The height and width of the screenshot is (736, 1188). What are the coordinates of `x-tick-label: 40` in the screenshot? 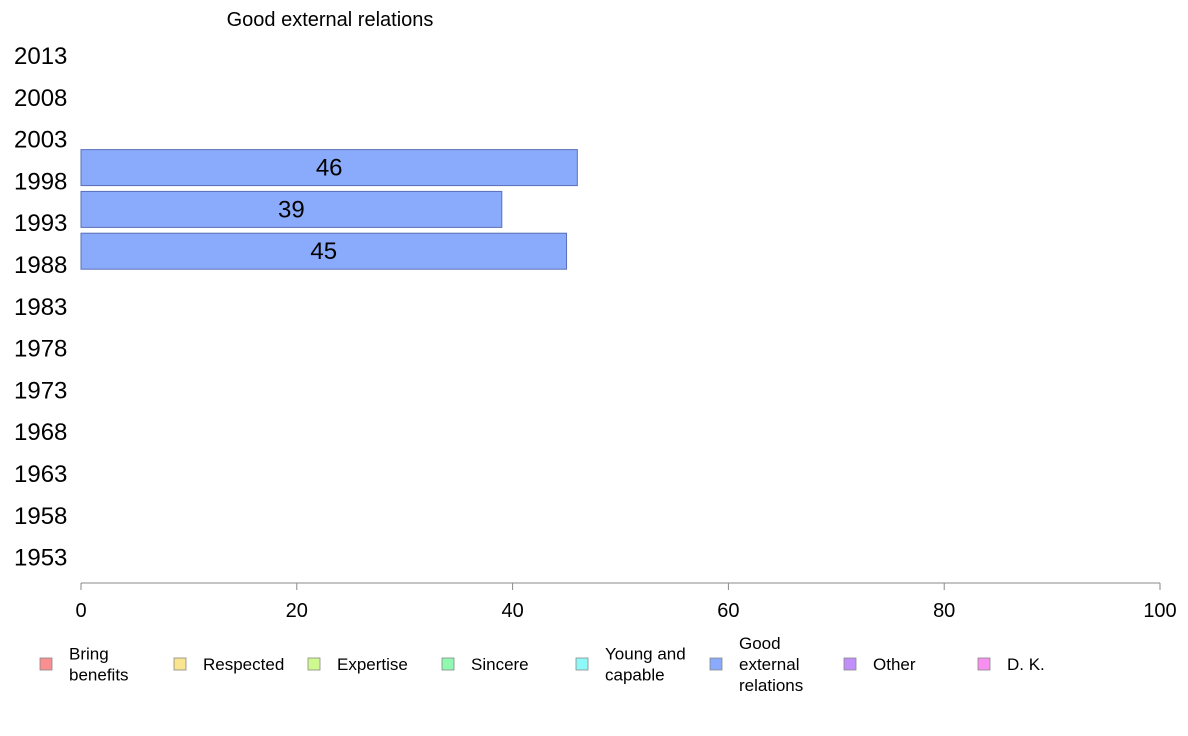 It's located at (512, 611).